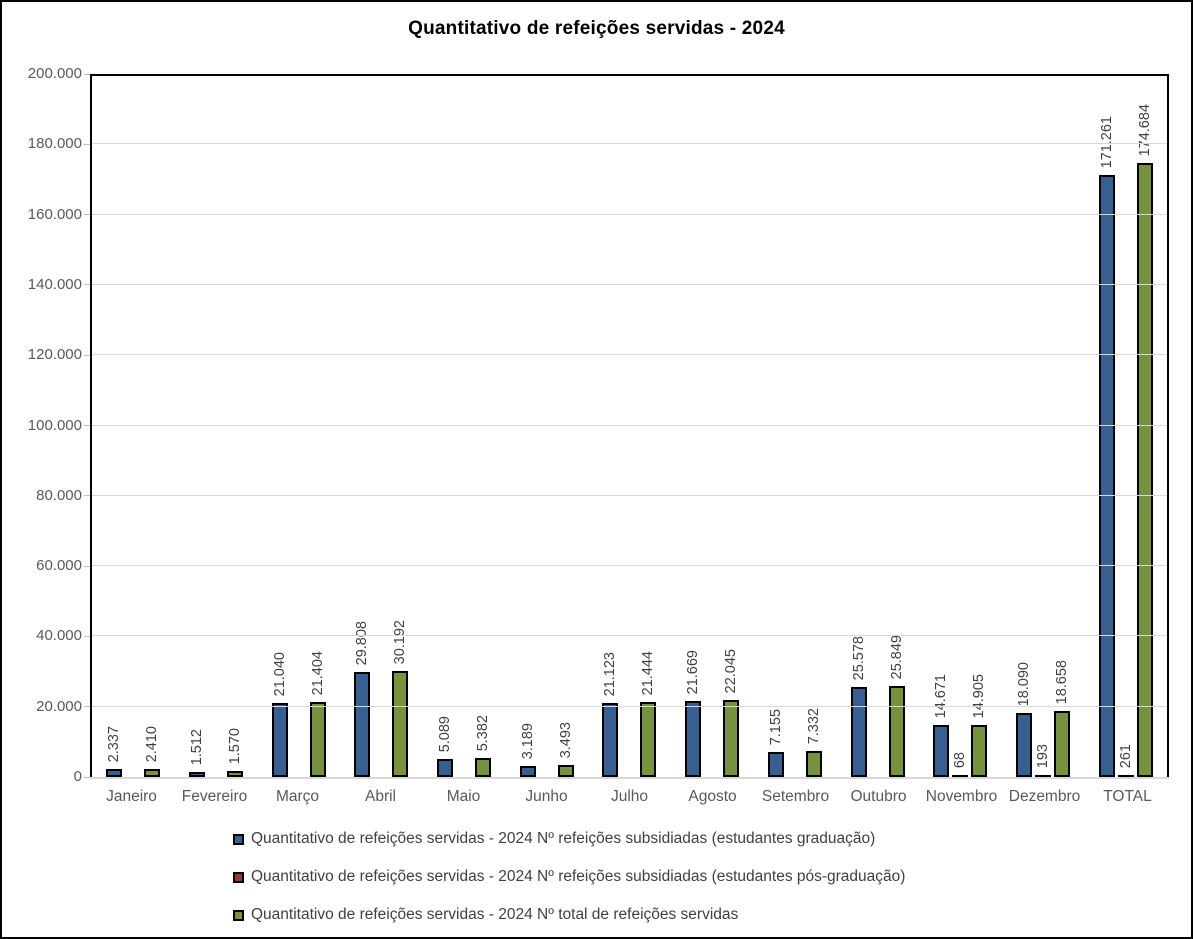  I want to click on bar-label: 21.404, so click(317, 672).